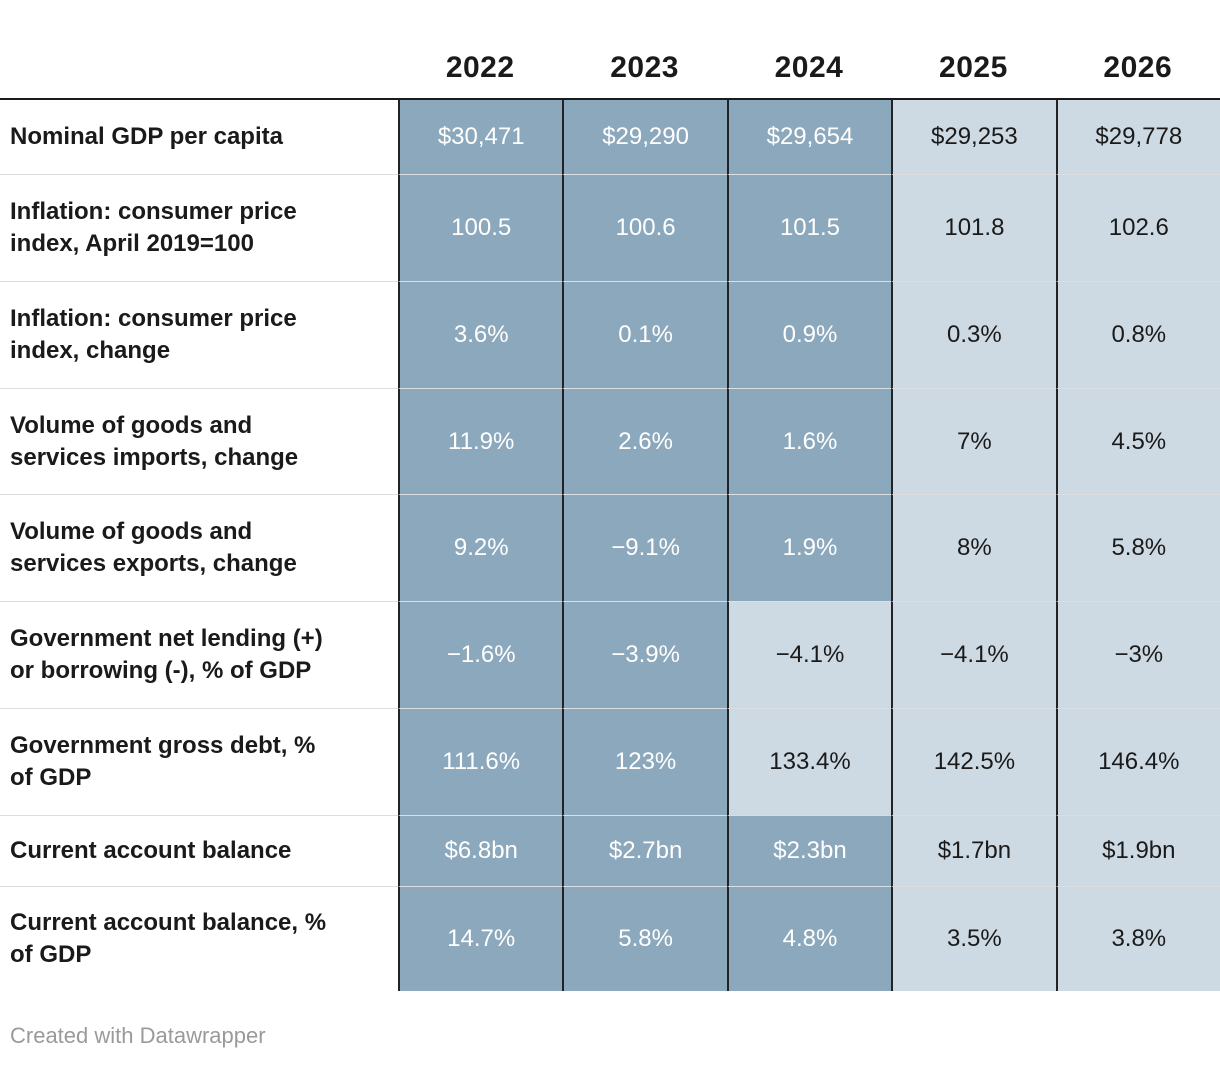 The image size is (1220, 1068). Describe the element at coordinates (809, 334) in the screenshot. I see `value-cell: 0.9%` at that location.